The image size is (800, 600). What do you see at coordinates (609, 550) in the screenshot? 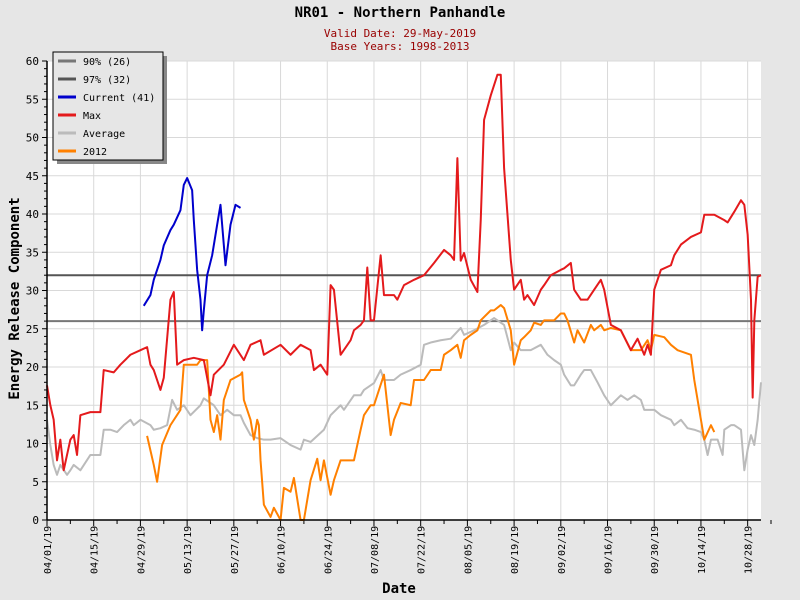
I see `x-tick-label: 09/16/19` at bounding box center [609, 550].